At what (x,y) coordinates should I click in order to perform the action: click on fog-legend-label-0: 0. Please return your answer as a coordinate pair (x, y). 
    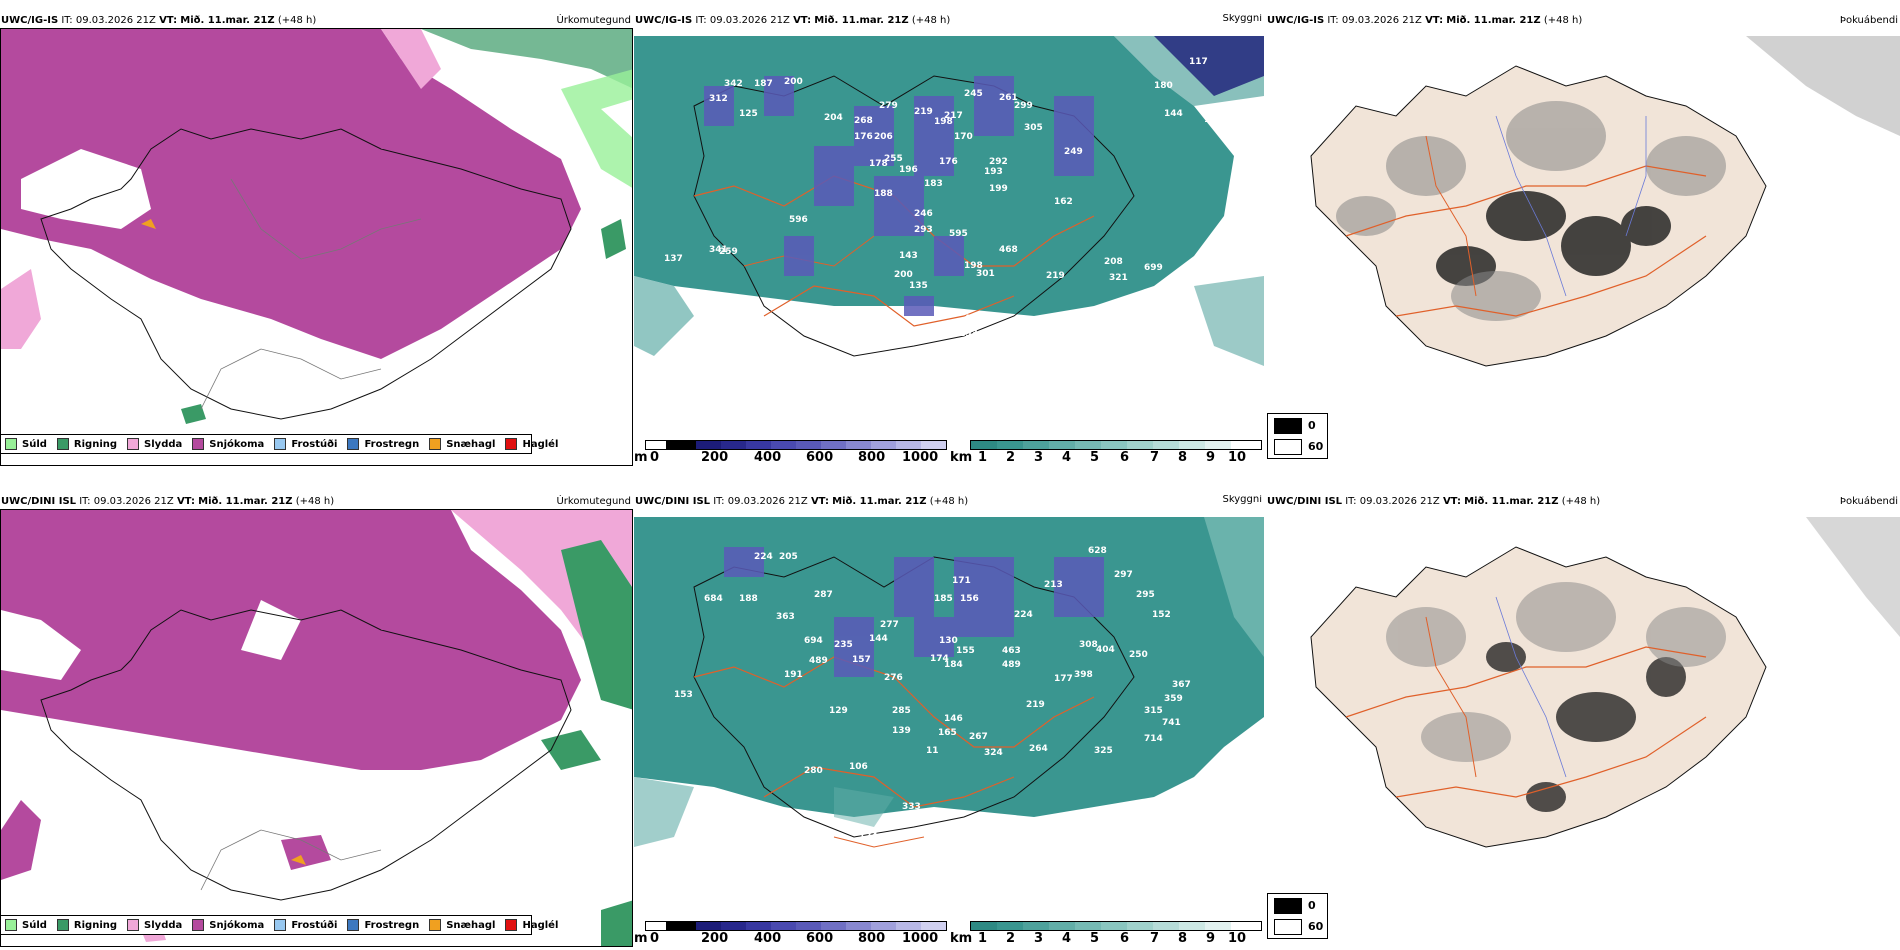
    Looking at the image, I should click on (1312, 905).